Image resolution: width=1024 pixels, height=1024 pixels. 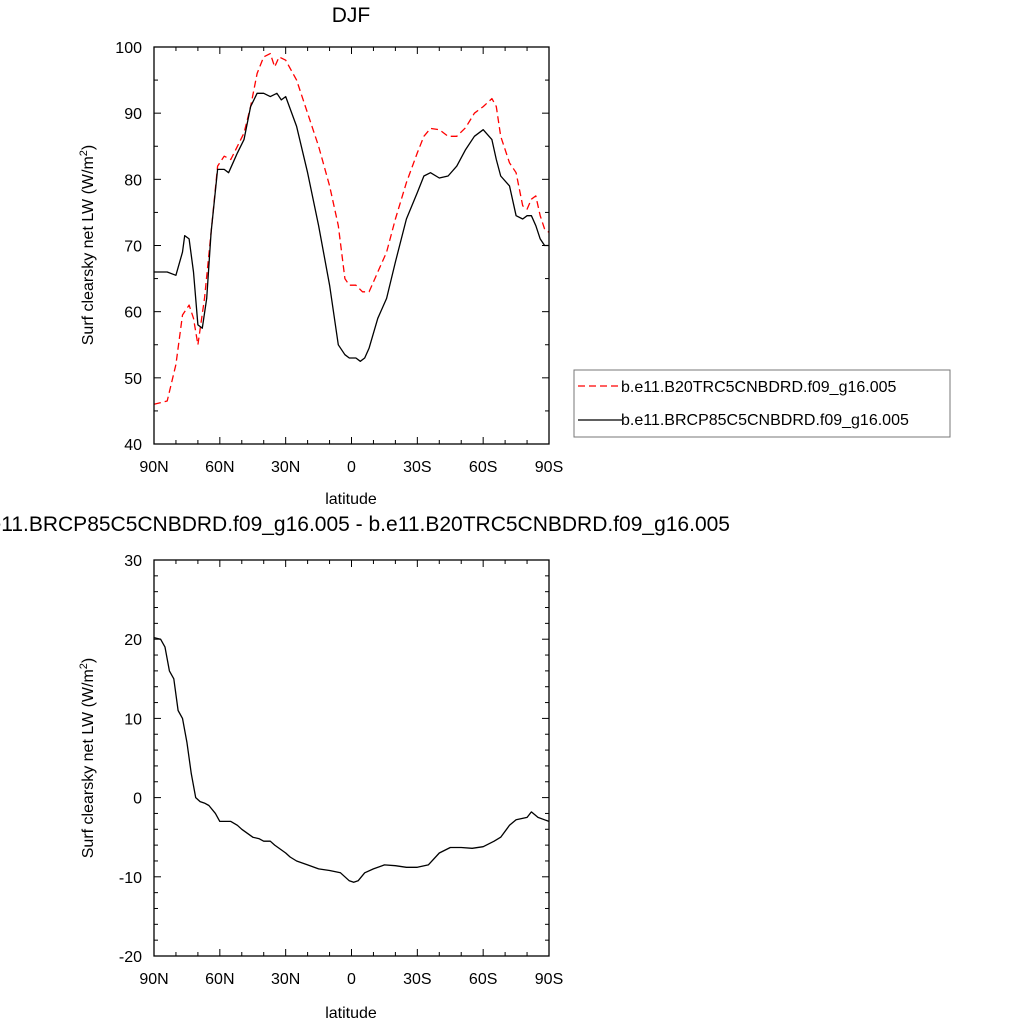 I want to click on y-tick-label: -10, so click(x=130, y=878).